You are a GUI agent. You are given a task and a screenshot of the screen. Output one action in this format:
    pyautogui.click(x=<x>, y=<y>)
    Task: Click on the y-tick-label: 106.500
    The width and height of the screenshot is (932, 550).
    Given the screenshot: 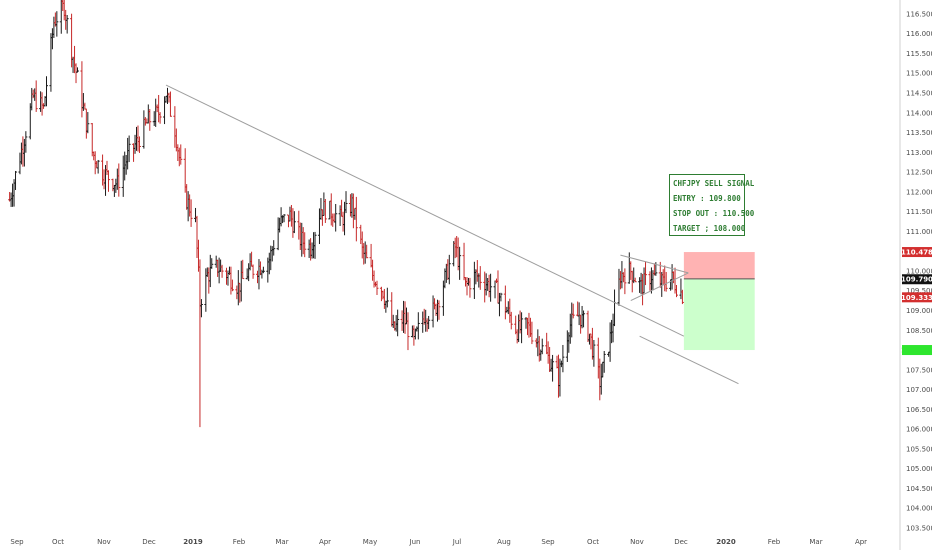 What is the action you would take?
    pyautogui.click(x=919, y=410)
    